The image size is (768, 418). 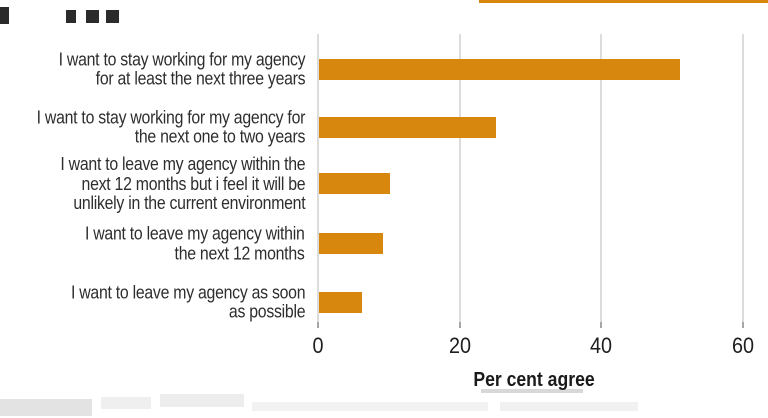 What do you see at coordinates (220, 136) in the screenshot?
I see `category-label-line: the next one to two years` at bounding box center [220, 136].